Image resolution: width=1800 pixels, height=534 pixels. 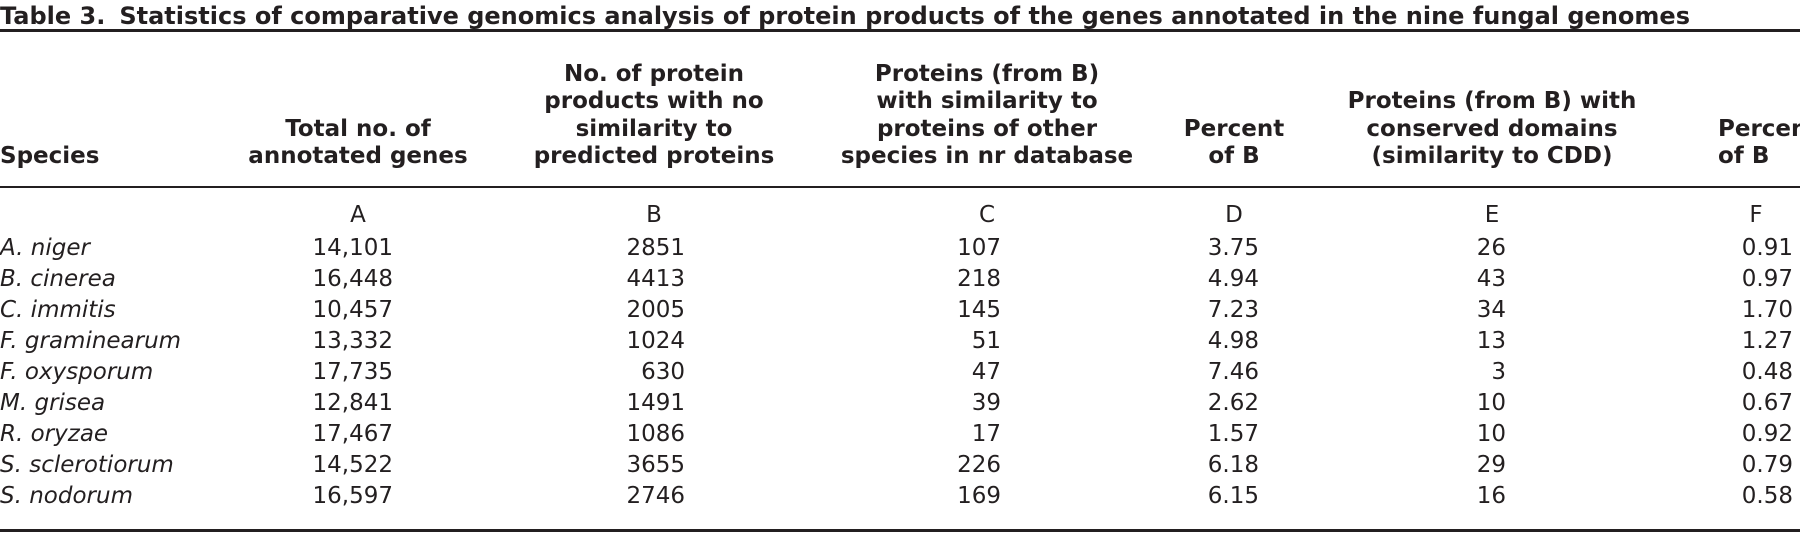 What do you see at coordinates (1492, 215) in the screenshot?
I see `column-letter: E` at bounding box center [1492, 215].